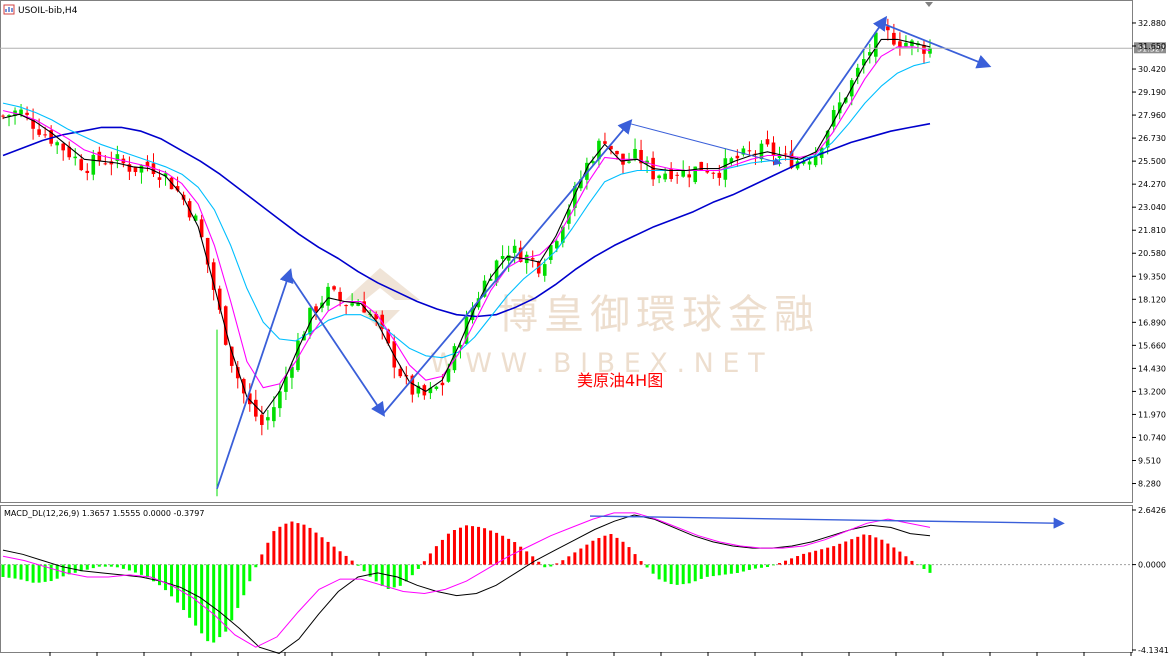  Describe the element at coordinates (597, 363) in the screenshot. I see `watermark-url: W W W . B I B E X . N E T` at that location.